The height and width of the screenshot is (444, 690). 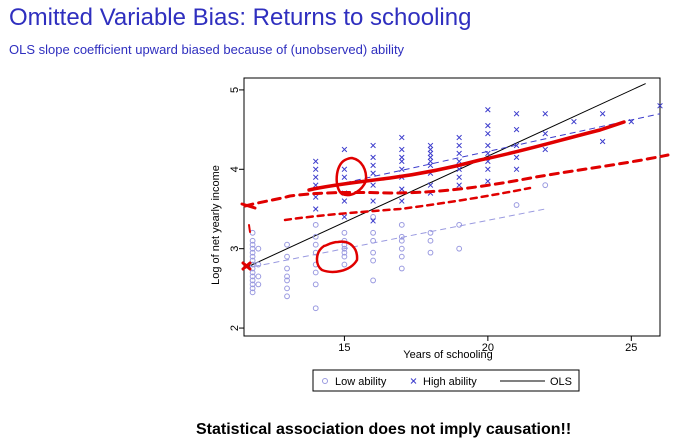 I want to click on x-tick-label: 20, so click(x=488, y=348).